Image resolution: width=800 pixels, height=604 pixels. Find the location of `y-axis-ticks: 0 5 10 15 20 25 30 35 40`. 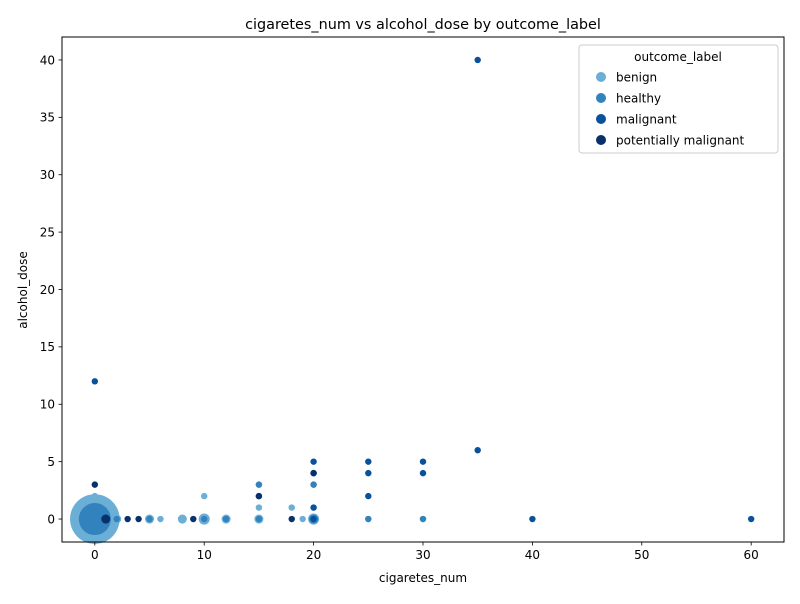

y-axis-ticks: 0 5 10 15 20 25 30 35 40 is located at coordinates (51, 289).